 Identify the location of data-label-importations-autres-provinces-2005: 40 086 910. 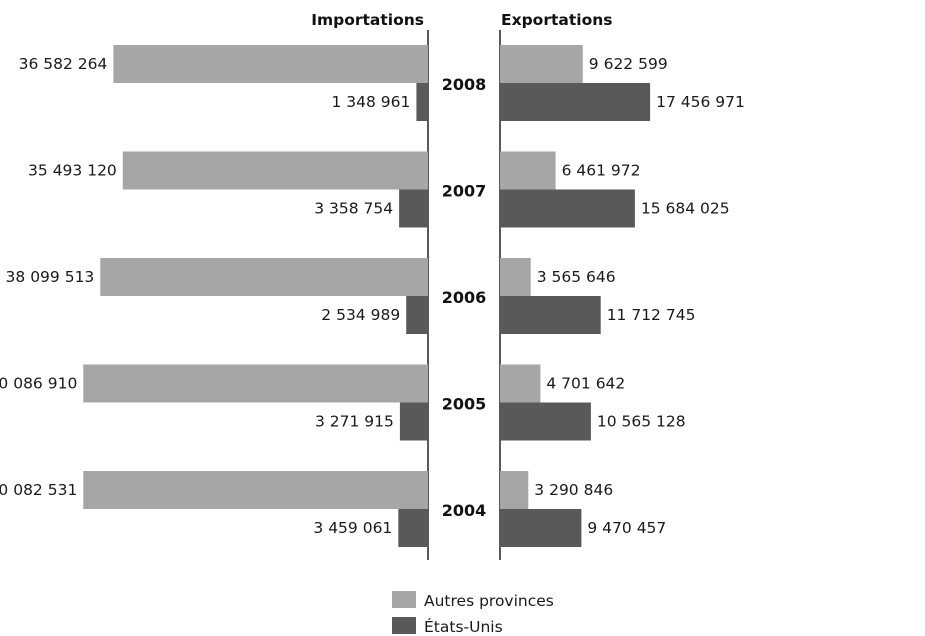
(38, 384).